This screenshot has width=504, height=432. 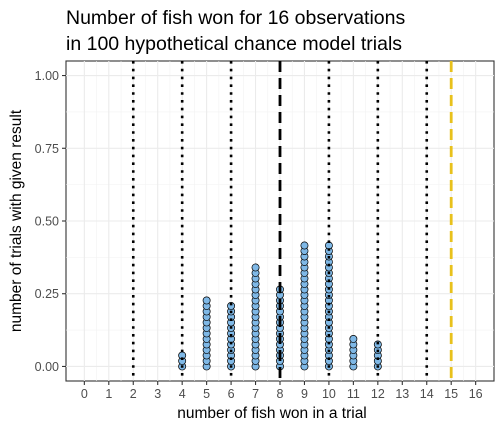 What do you see at coordinates (234, 44) in the screenshot?
I see `chart-title-line-2: in 100 hypothetical chance model trials` at bounding box center [234, 44].